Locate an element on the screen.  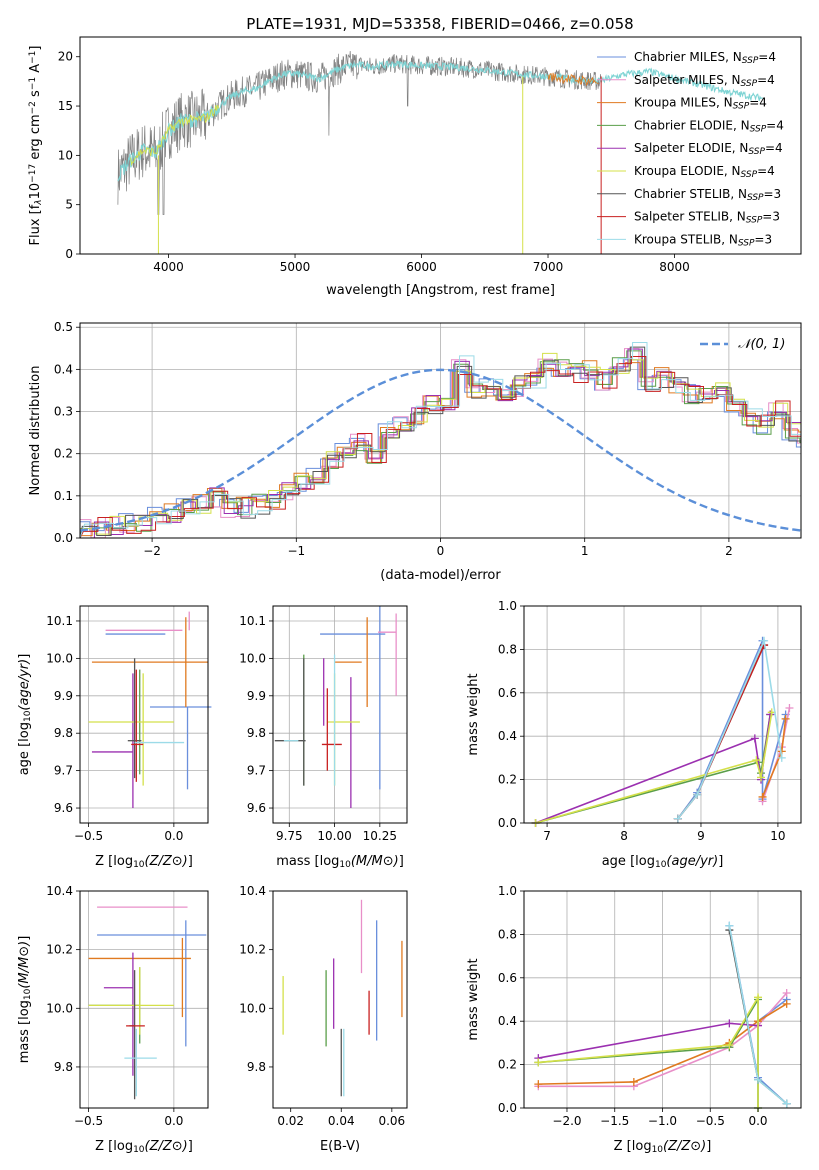
series-line is located at coordinates (648, 1052).